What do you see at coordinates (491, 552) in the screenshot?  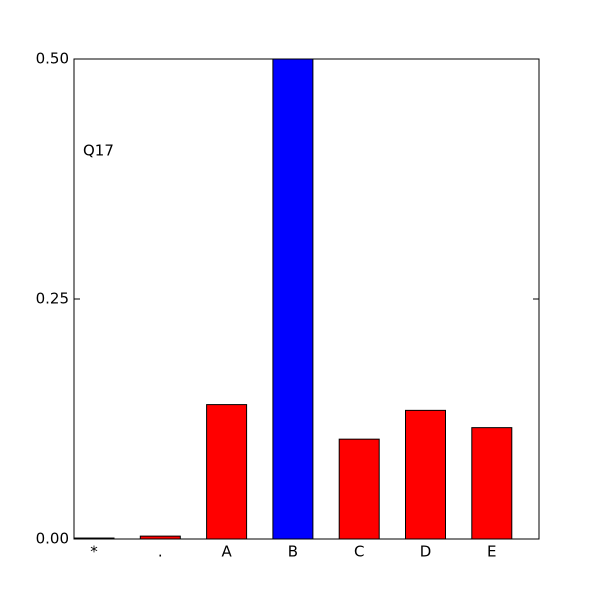 I see `x-tick-label: E` at bounding box center [491, 552].